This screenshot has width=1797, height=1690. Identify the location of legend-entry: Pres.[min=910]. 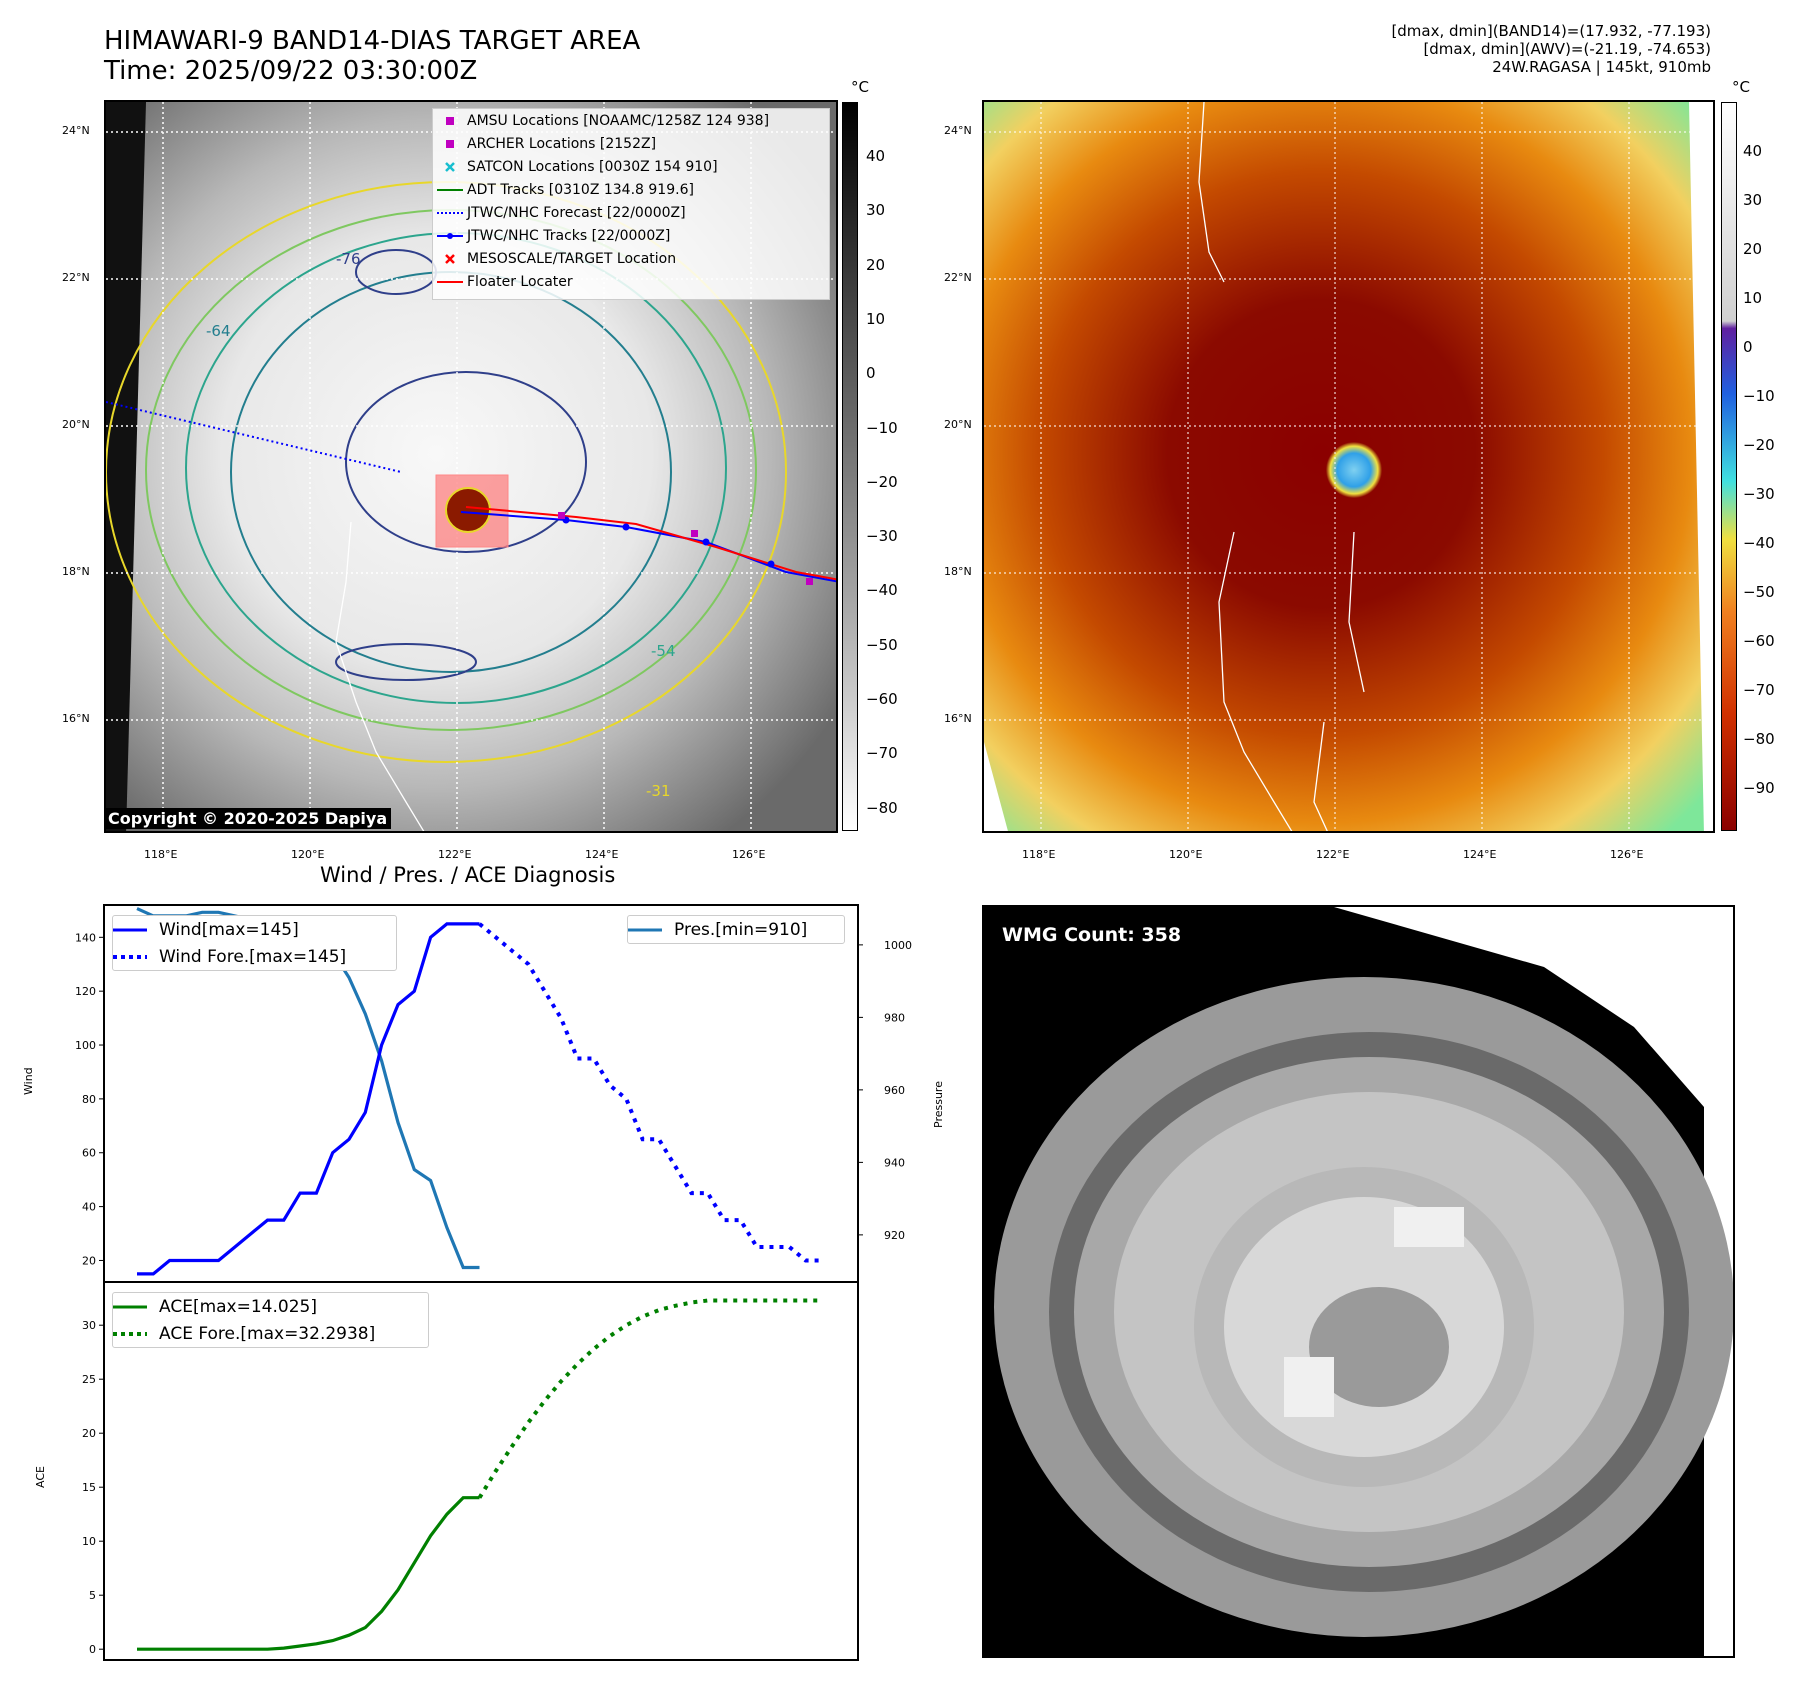
(736, 929).